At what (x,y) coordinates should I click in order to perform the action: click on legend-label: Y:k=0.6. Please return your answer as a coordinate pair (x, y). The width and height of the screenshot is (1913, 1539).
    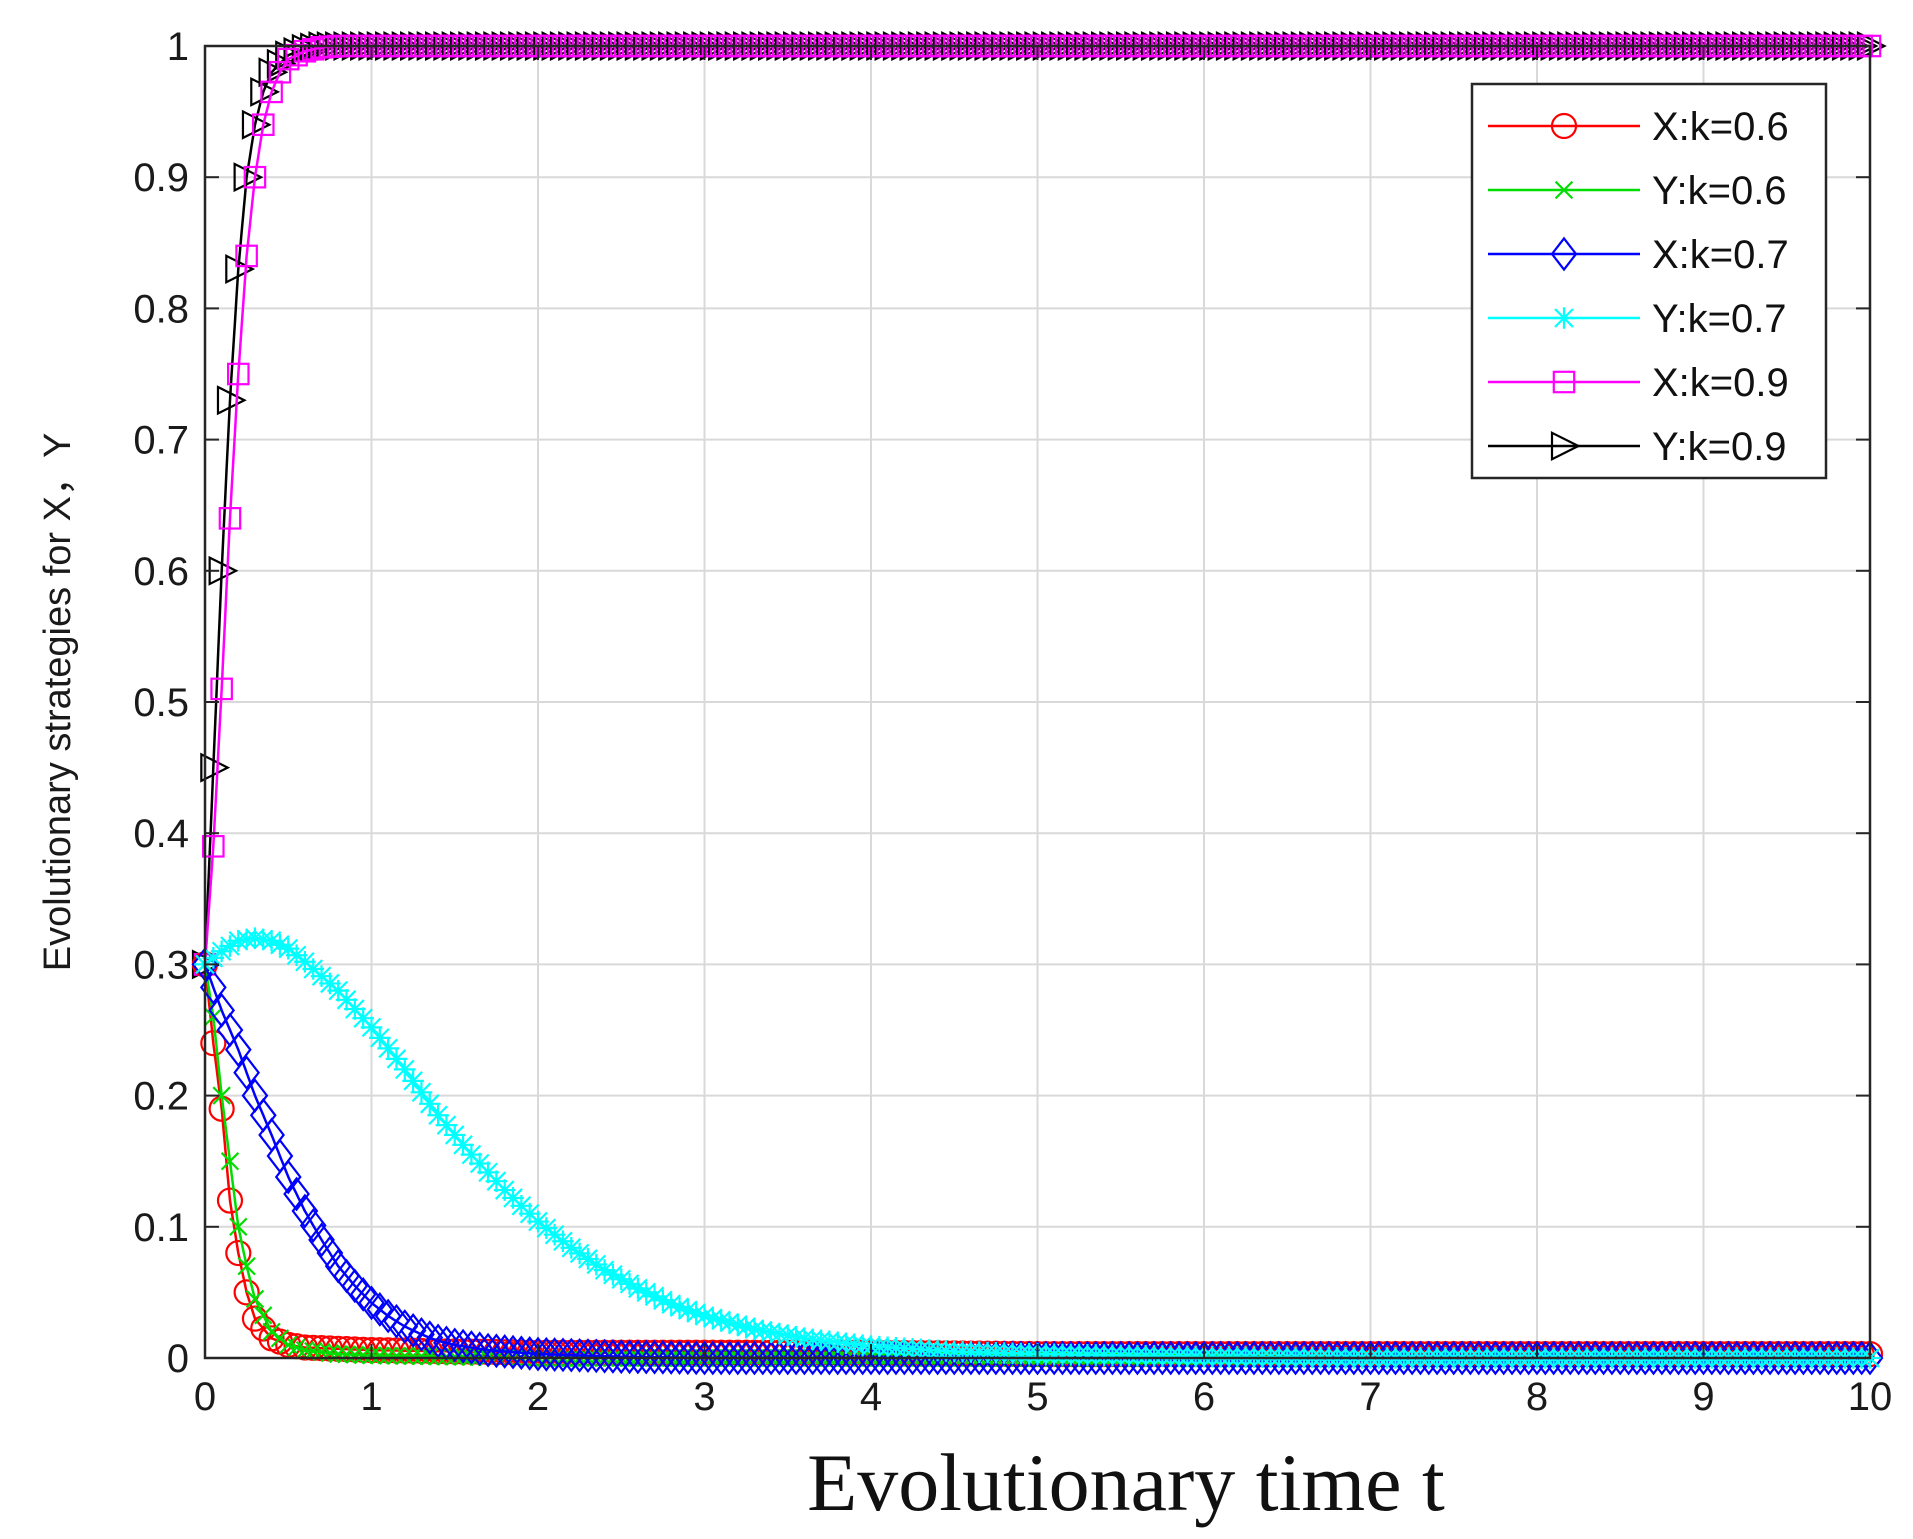
    Looking at the image, I should click on (1719, 191).